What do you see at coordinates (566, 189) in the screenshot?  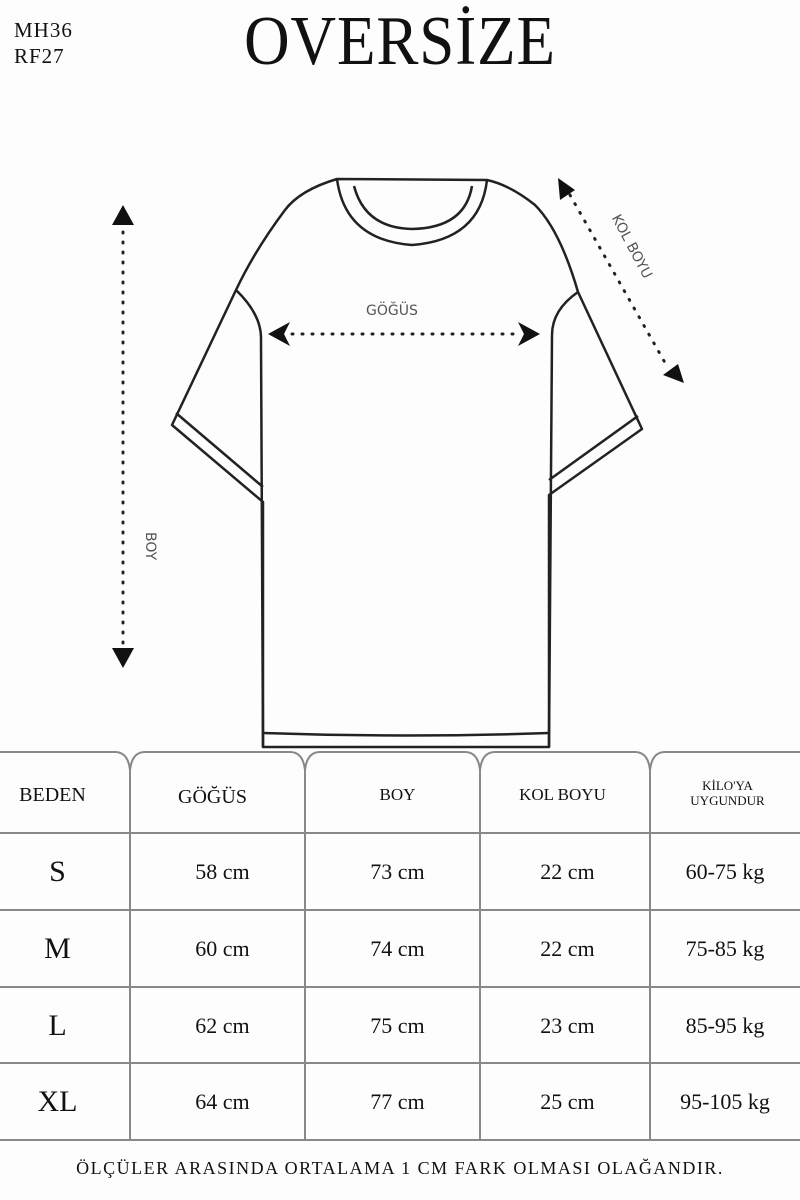 I see `arrow-up-left-icon` at bounding box center [566, 189].